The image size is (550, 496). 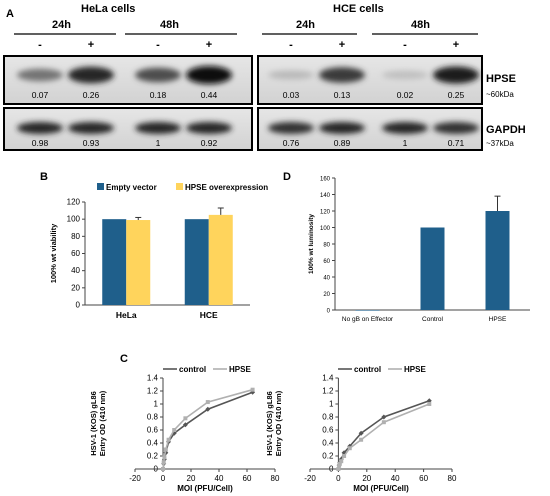 I want to click on y-axis-label: 100% wt viability, so click(x=53, y=253).